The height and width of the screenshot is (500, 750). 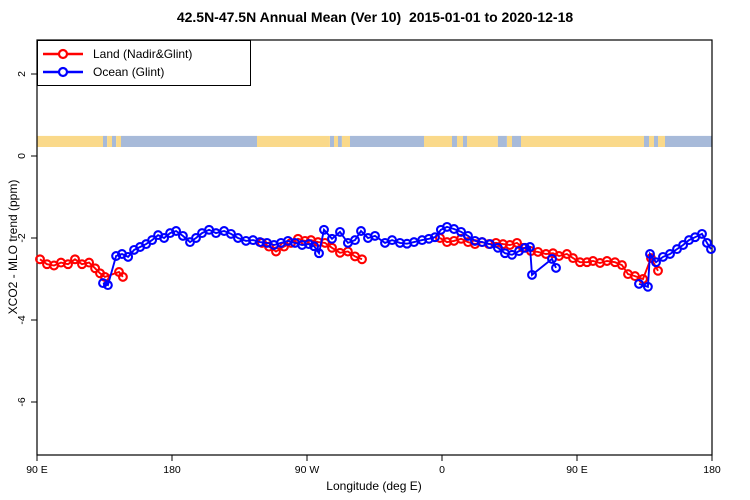 I want to click on land-series-line, so click(x=81, y=268).